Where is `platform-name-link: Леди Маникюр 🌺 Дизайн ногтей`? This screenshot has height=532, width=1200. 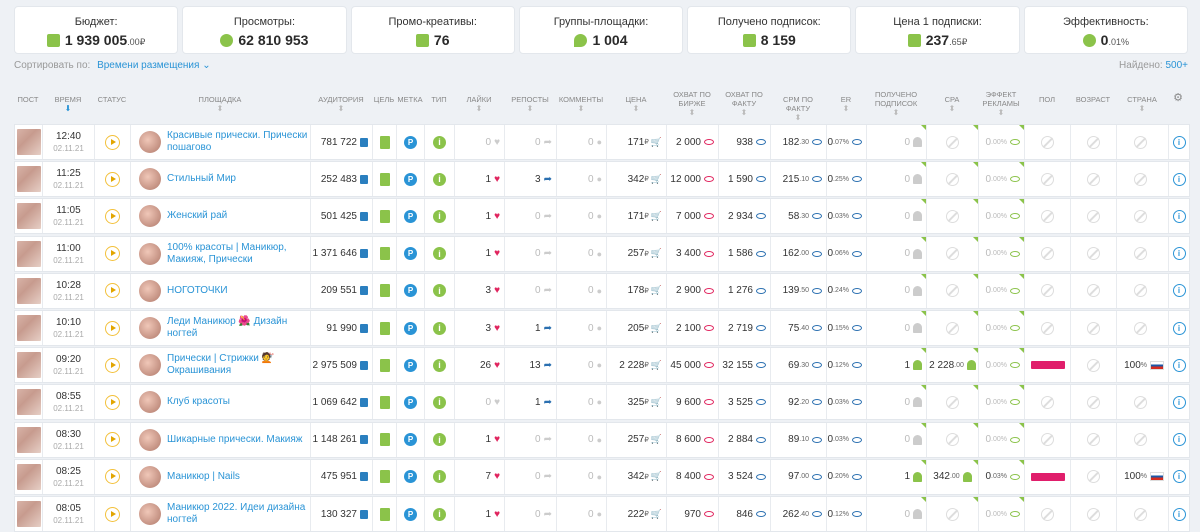
platform-name-link: Леди Маникюр 🌺 Дизайн ногтей is located at coordinates (227, 327).